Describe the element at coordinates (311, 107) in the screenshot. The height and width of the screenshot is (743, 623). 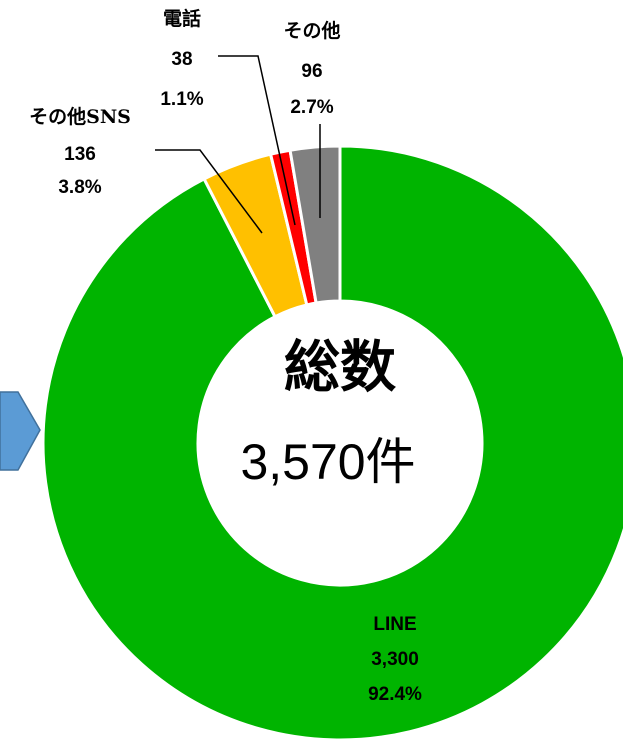
I see `percentage-label: 2.7%` at that location.